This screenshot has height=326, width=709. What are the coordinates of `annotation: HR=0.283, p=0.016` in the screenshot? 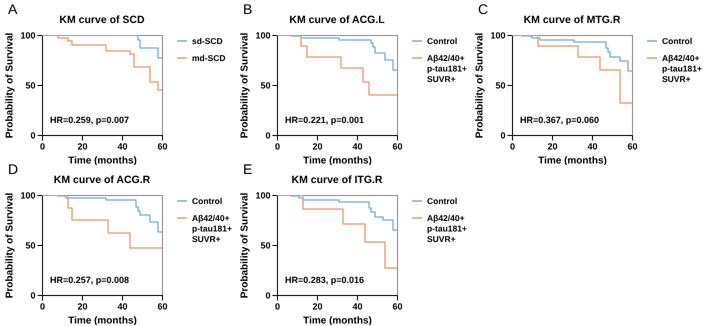 It's located at (324, 280).